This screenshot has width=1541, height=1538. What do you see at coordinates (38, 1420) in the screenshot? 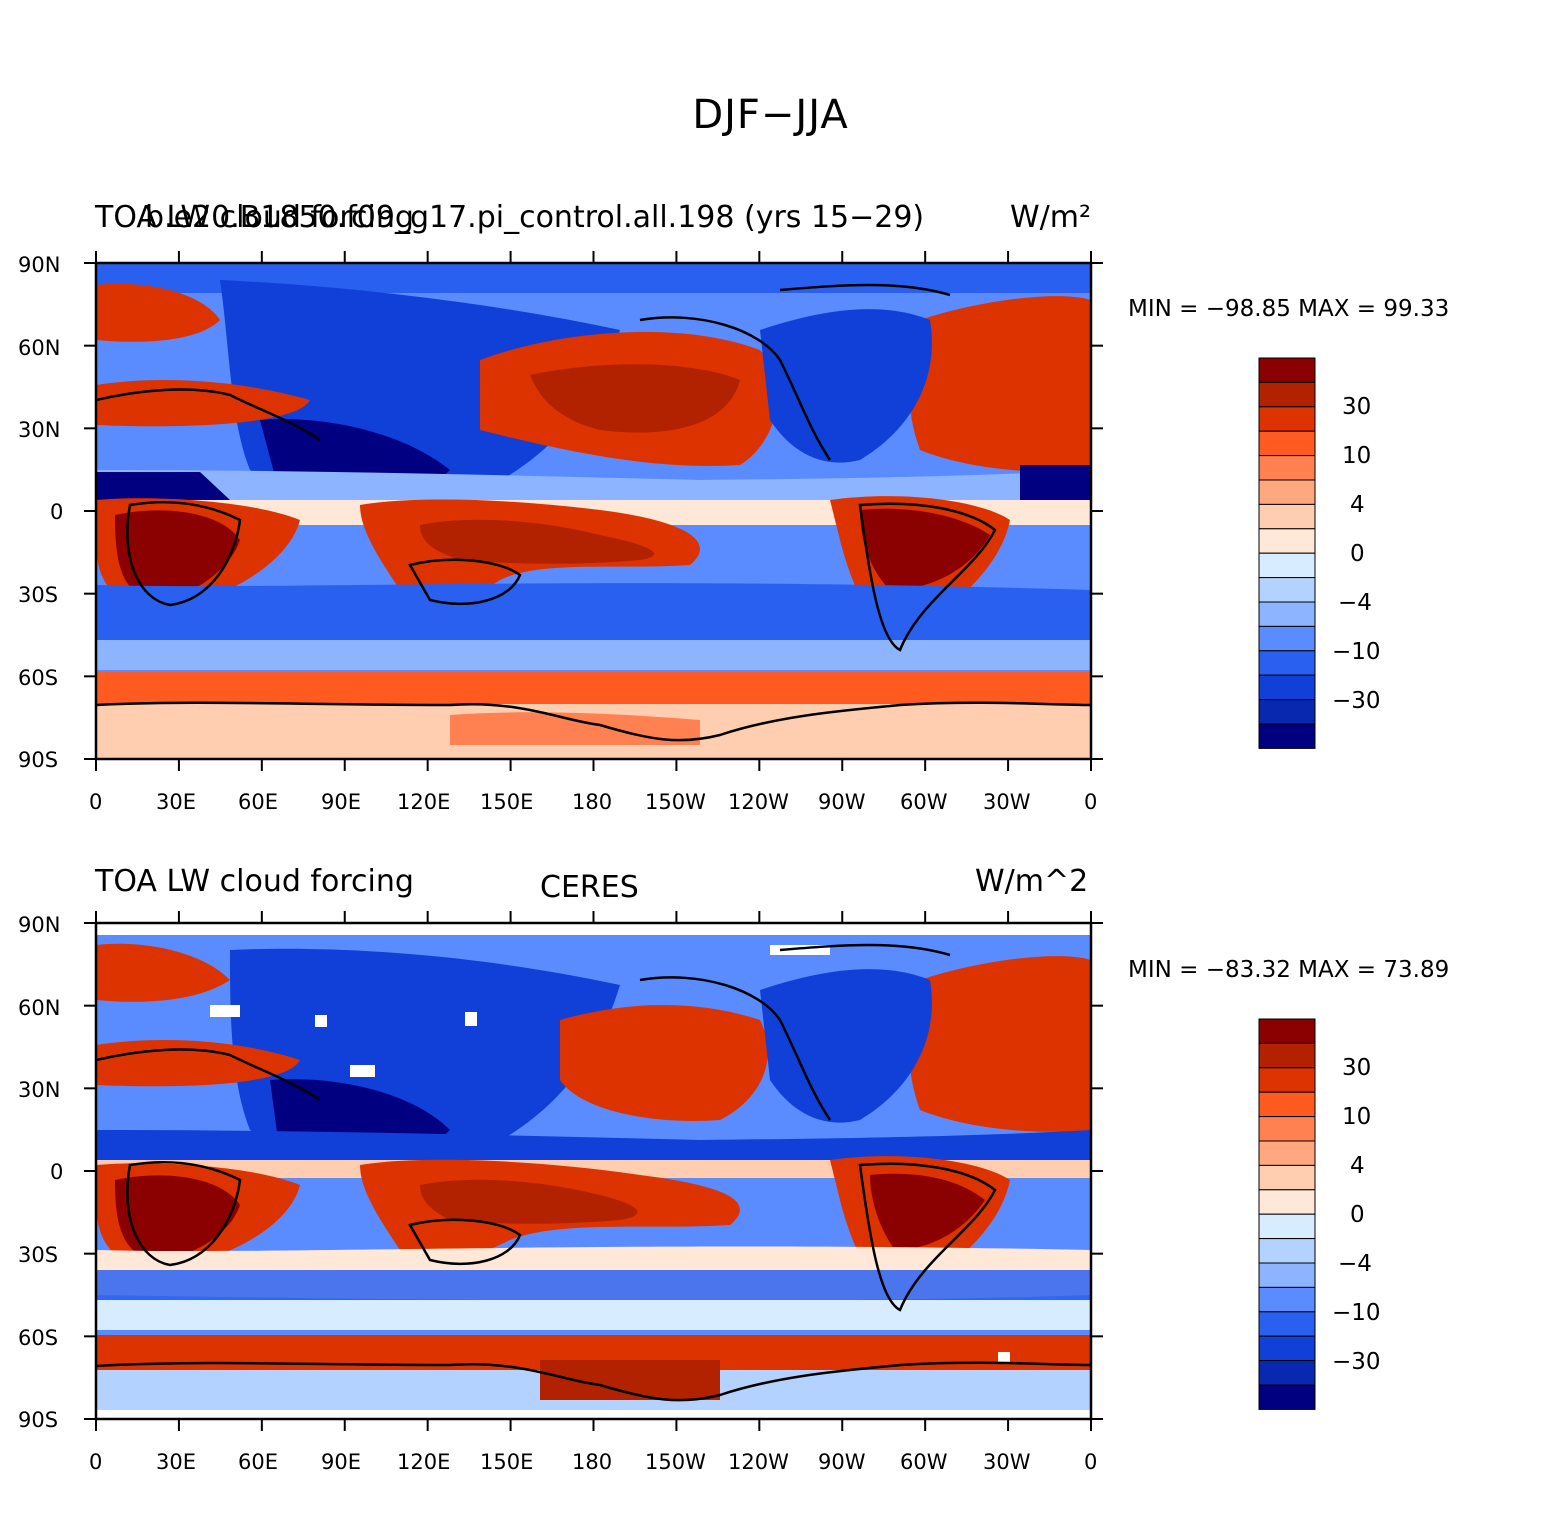
I see `p2-lat-label: 90S` at bounding box center [38, 1420].